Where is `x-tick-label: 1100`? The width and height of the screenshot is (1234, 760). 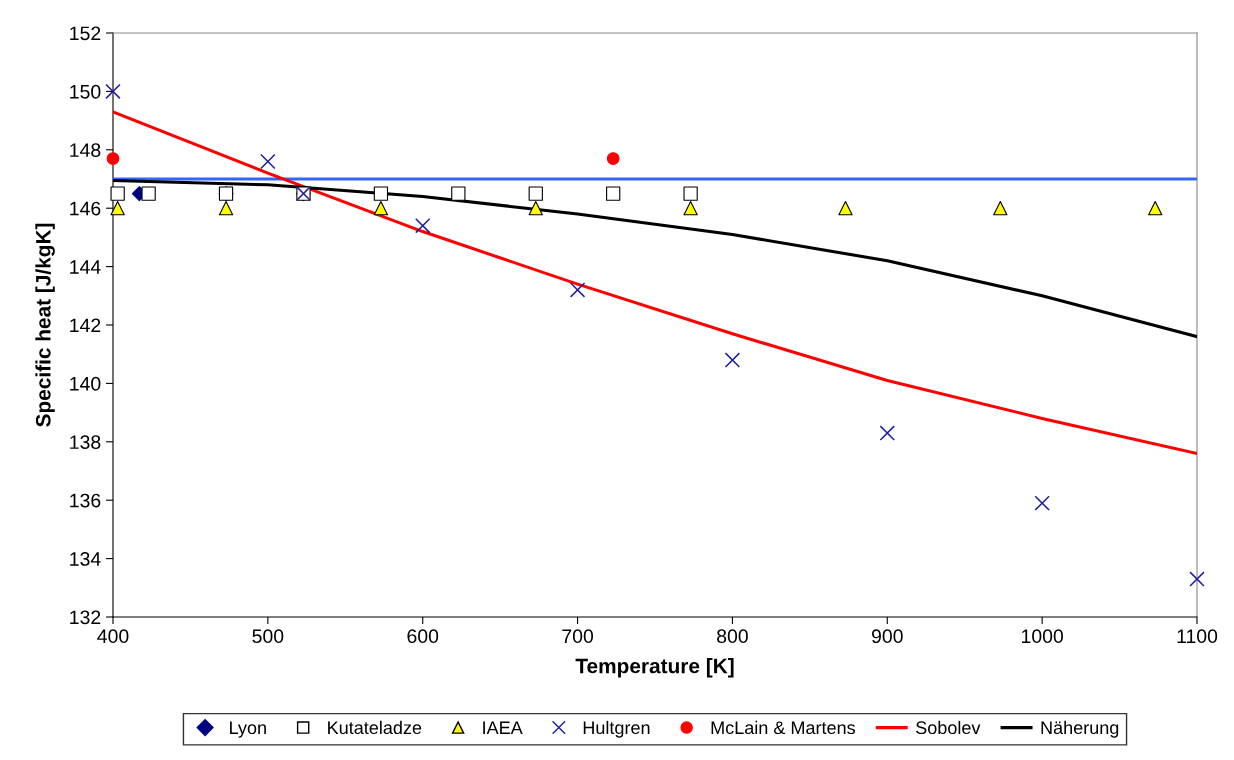
x-tick-label: 1100 is located at coordinates (1197, 636).